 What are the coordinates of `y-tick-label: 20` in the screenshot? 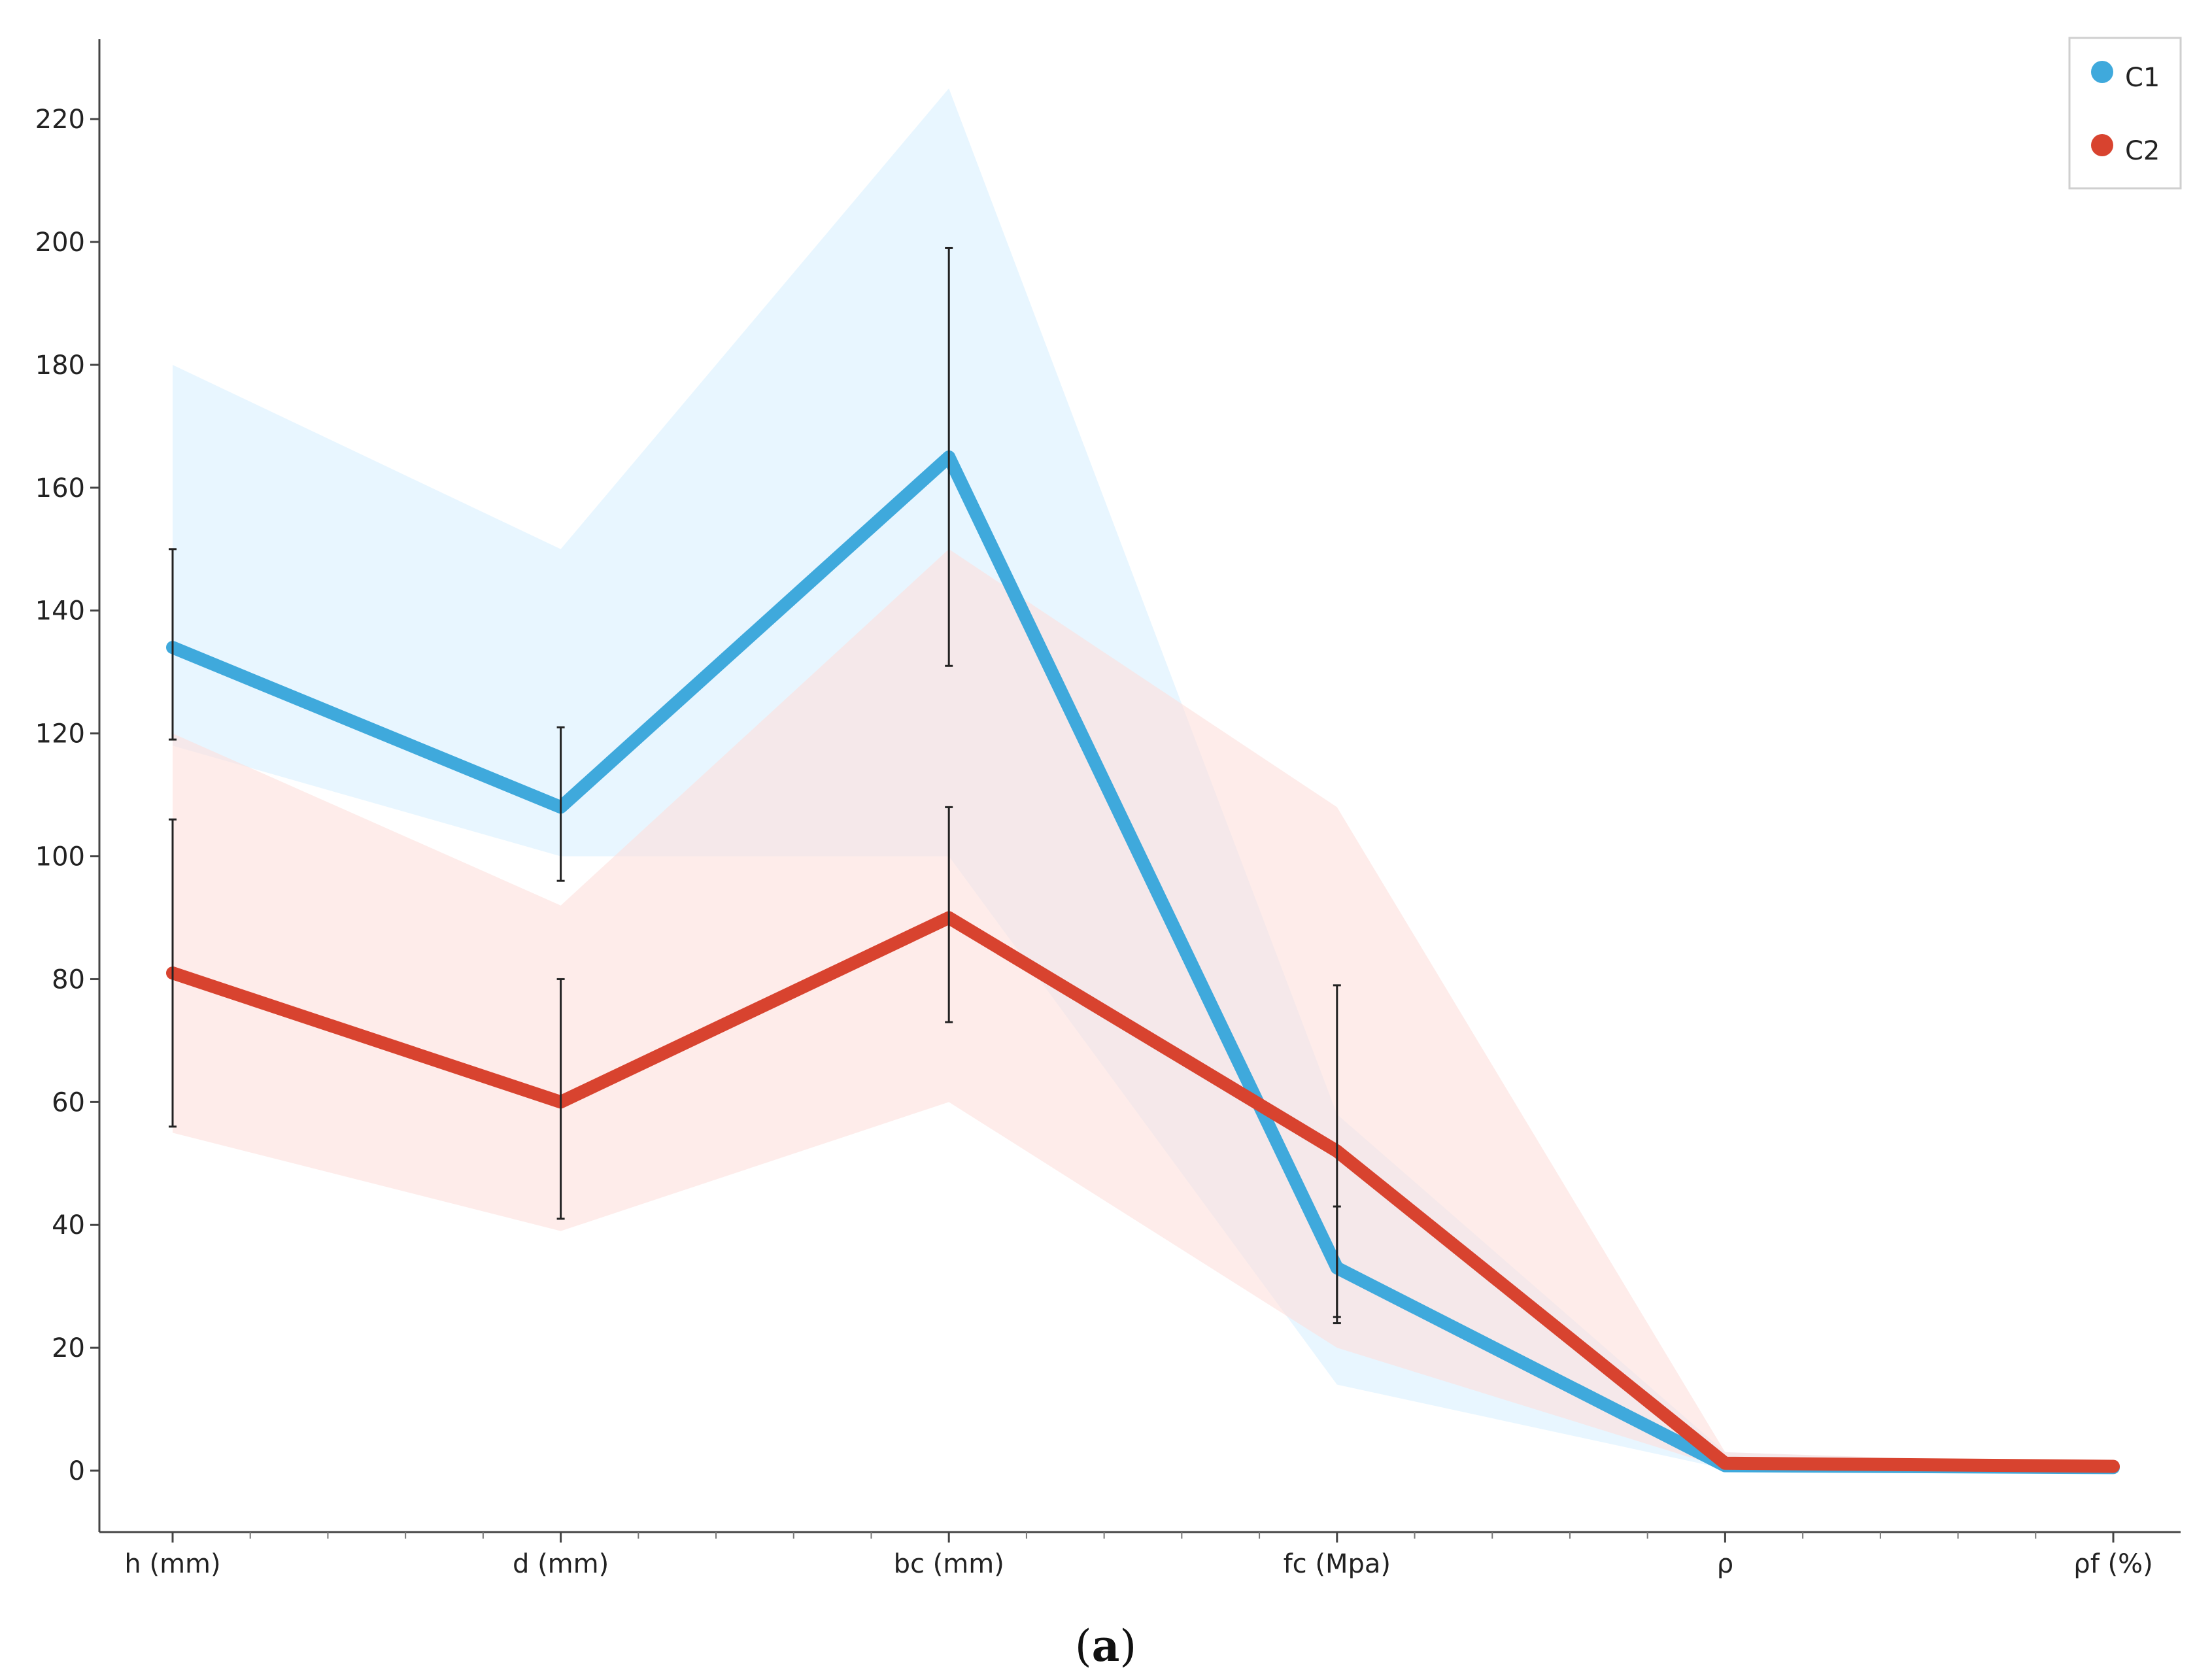 It's located at (68, 1348).